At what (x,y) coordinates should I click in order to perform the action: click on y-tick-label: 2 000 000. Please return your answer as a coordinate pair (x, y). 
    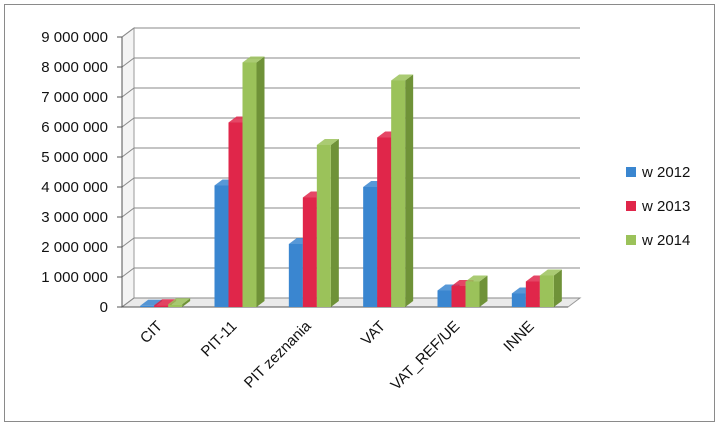
    Looking at the image, I should click on (74, 247).